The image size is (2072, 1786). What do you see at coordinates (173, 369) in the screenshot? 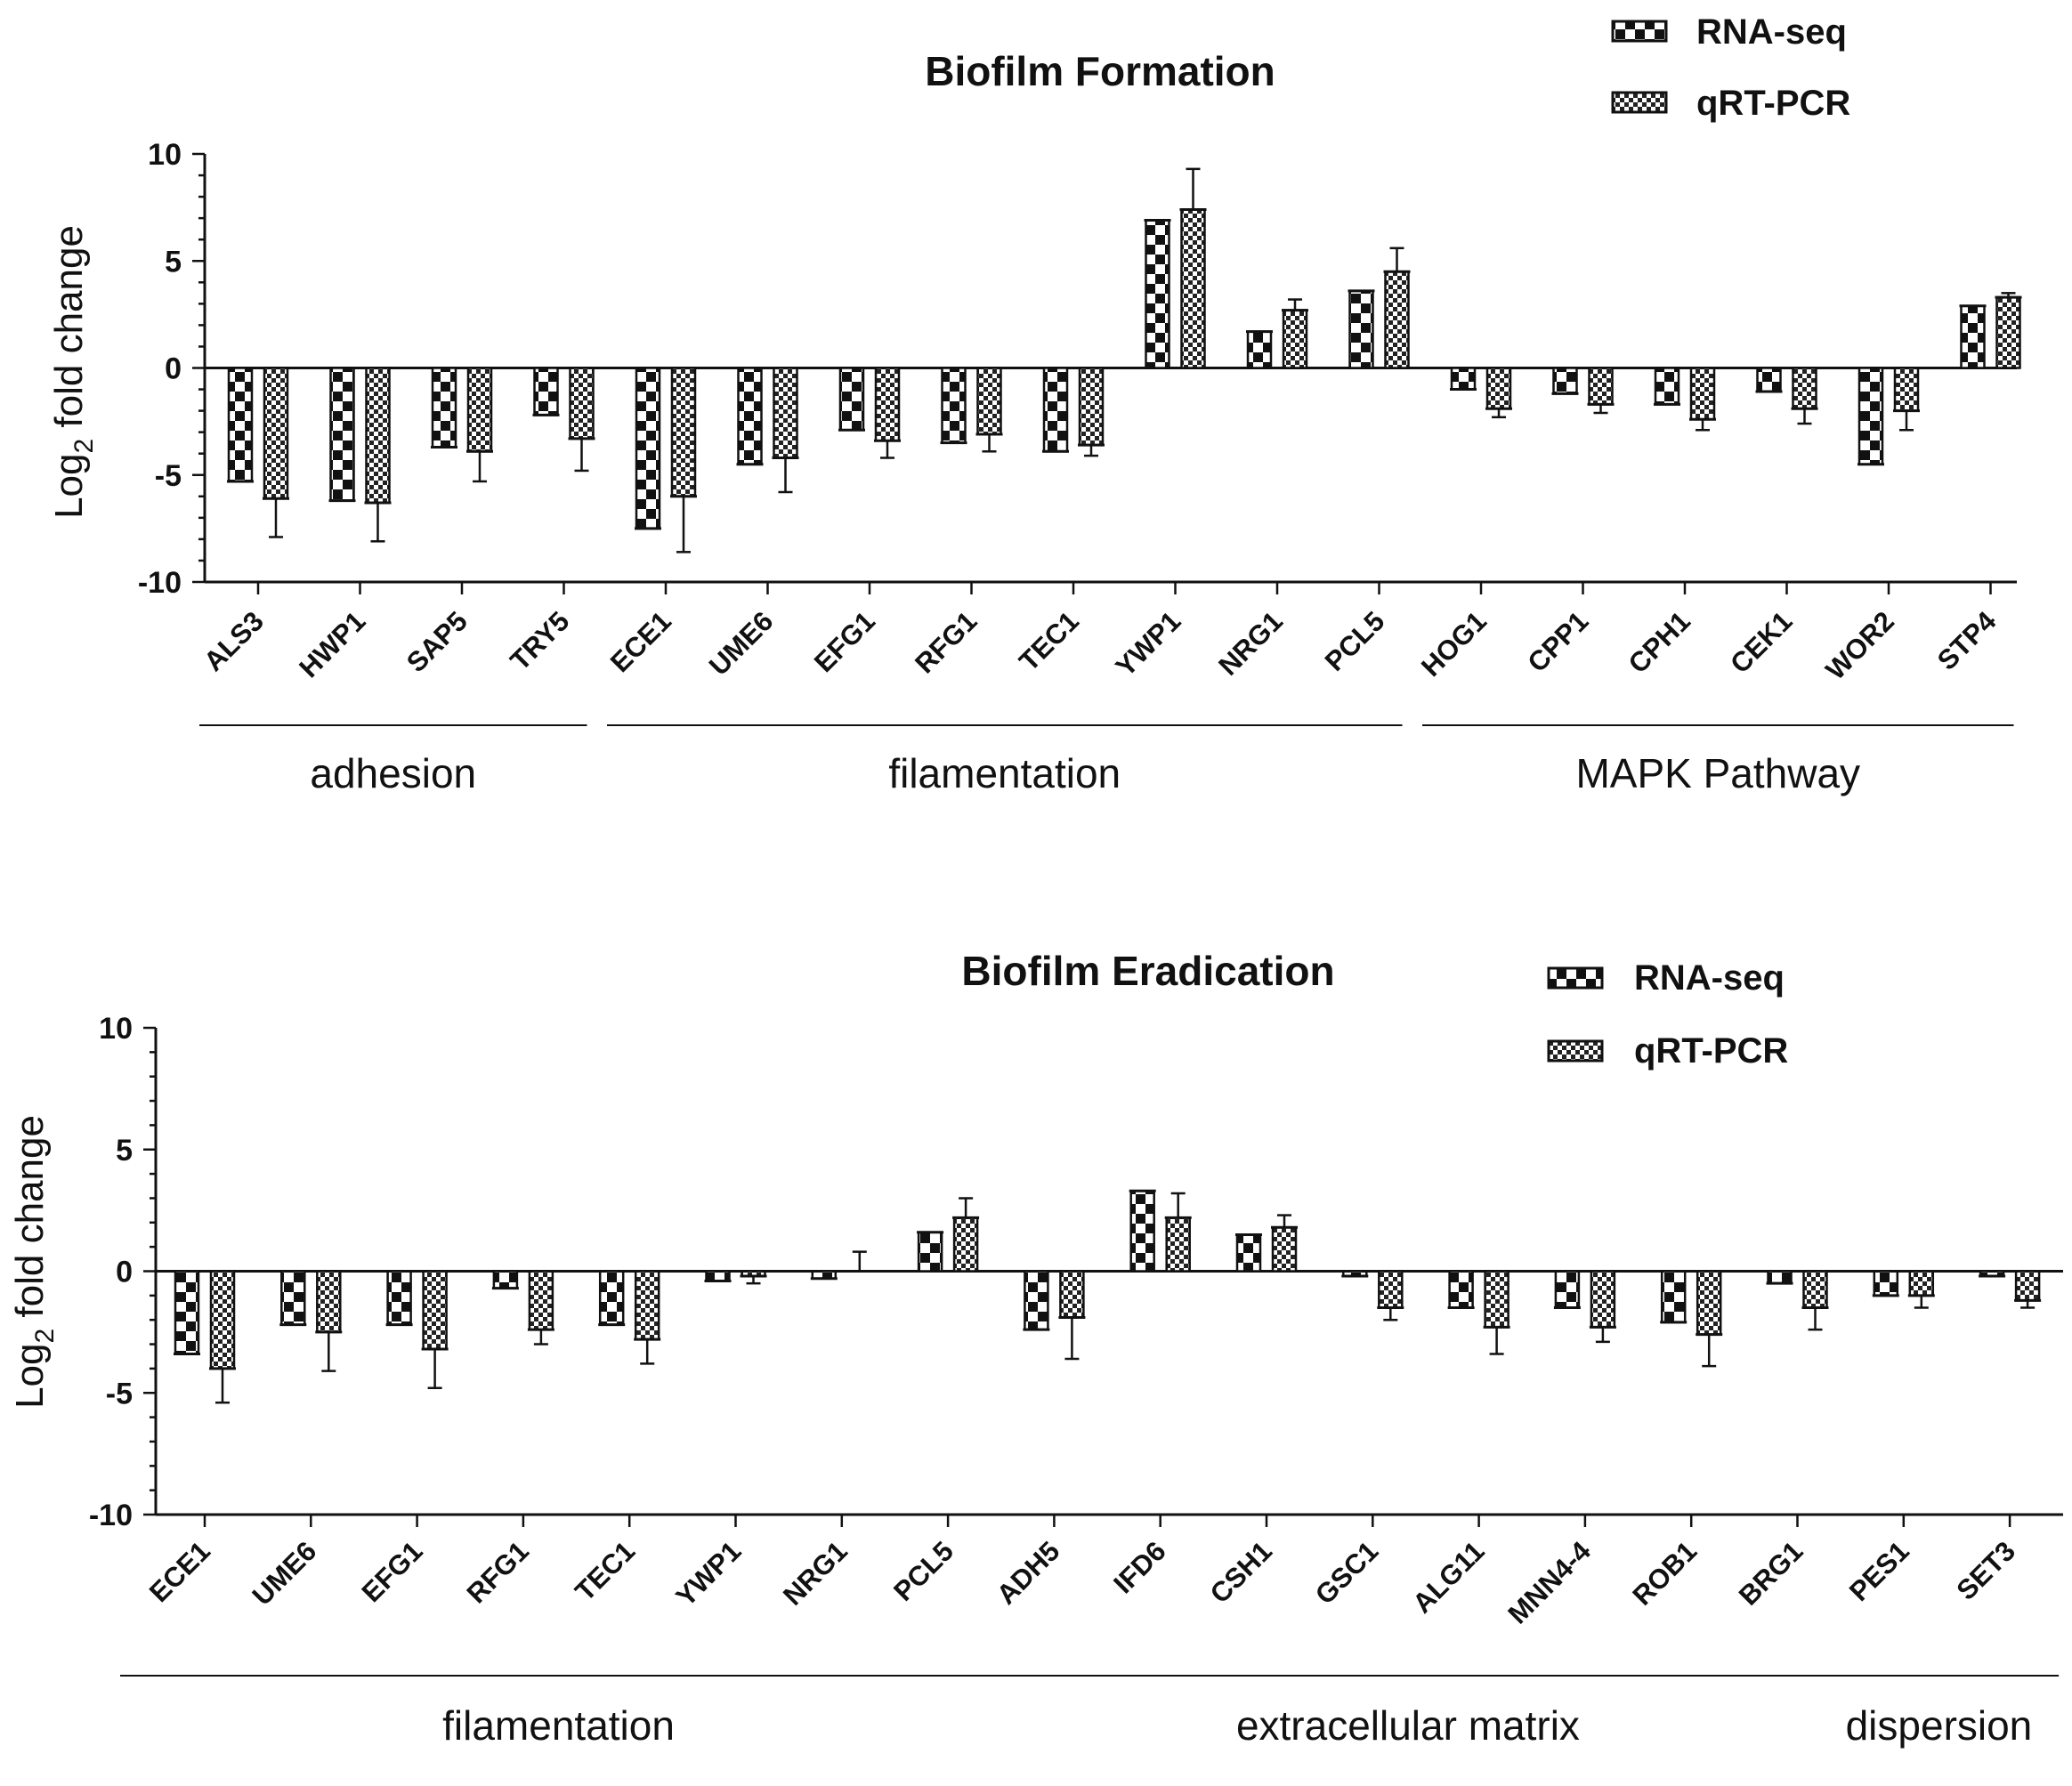
I see `y-tick-label: 0` at bounding box center [173, 369].